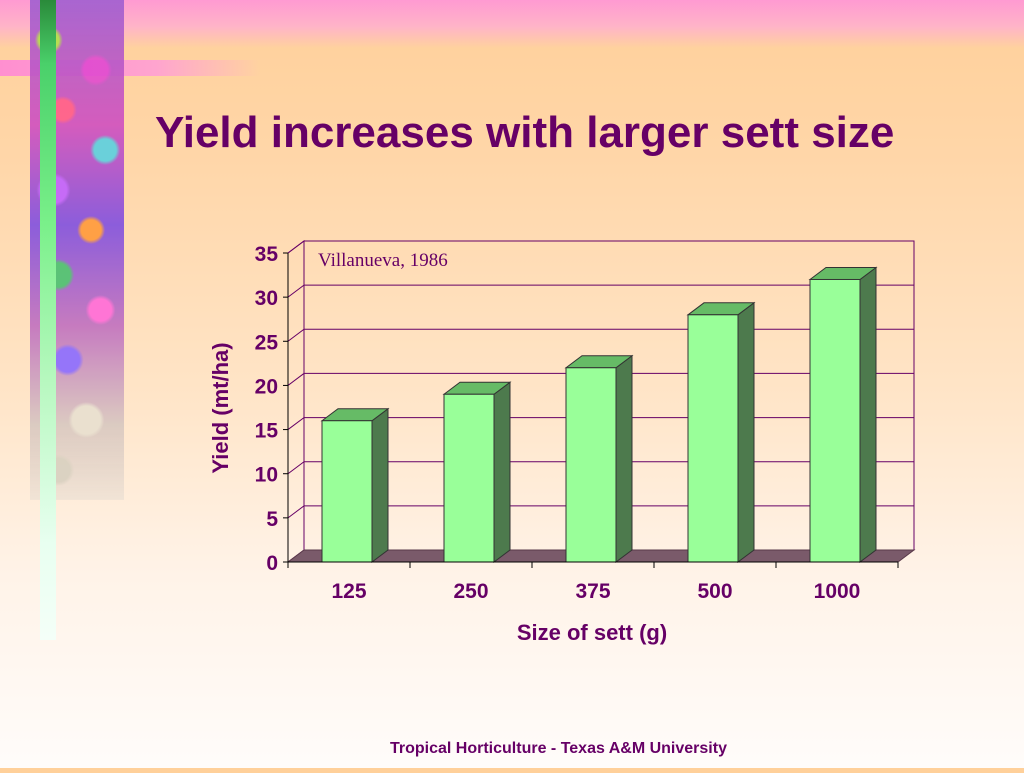 This screenshot has height=773, width=1024. Describe the element at coordinates (266, 475) in the screenshot. I see `y-tick-label: 10` at that location.